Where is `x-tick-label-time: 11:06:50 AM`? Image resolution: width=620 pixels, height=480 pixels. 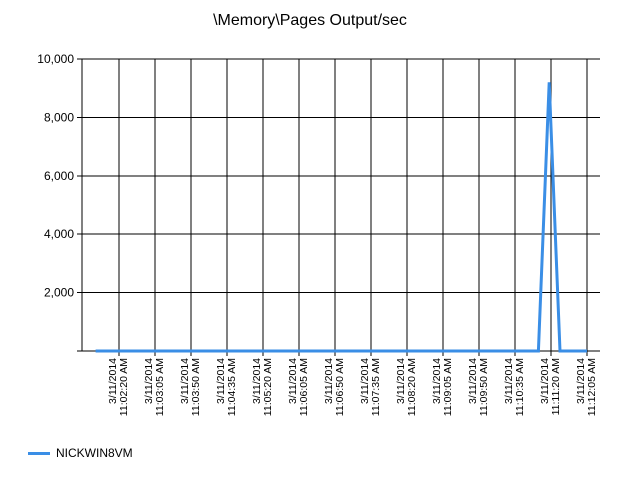 x-tick-label-time: 11:06:50 AM is located at coordinates (340, 387).